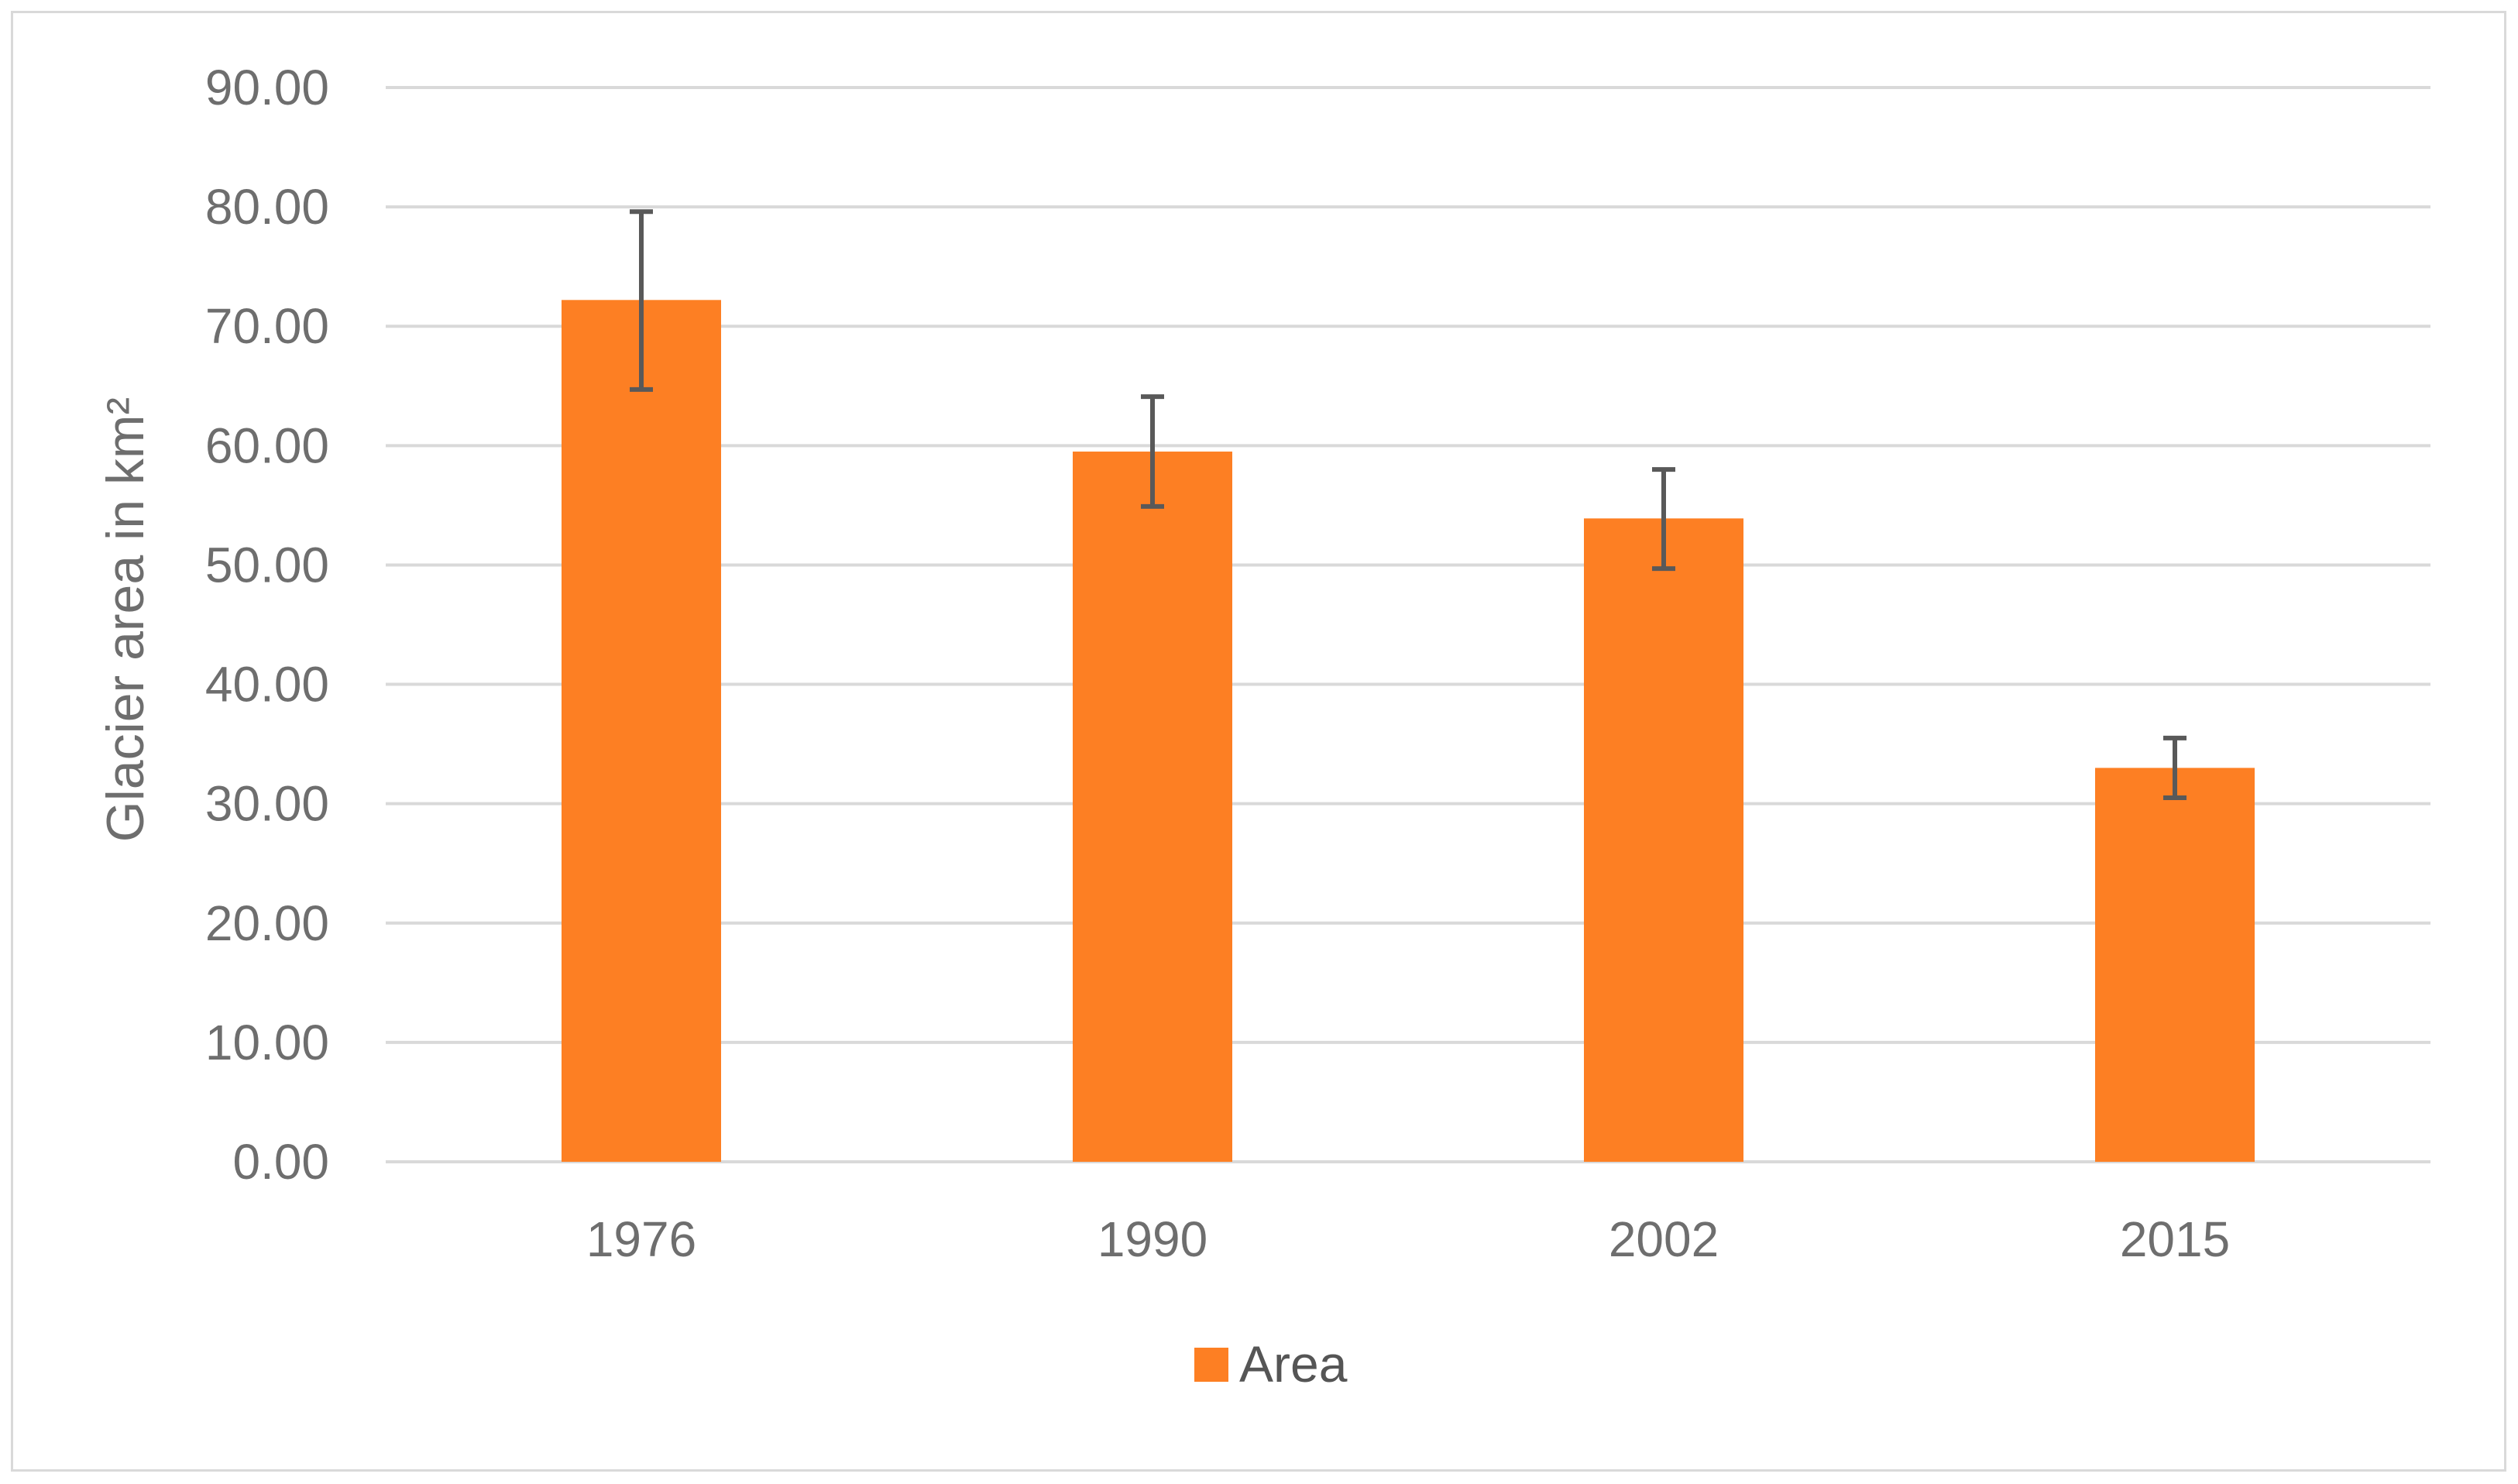  I want to click on legend-label-area: Area, so click(1293, 1364).